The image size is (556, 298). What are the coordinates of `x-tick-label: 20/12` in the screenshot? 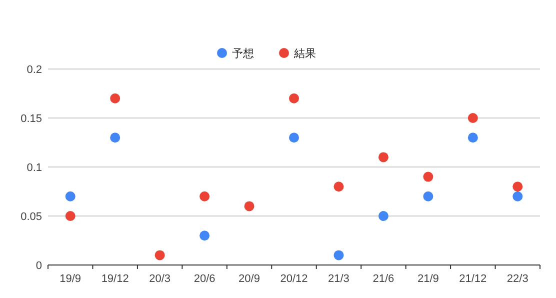 It's located at (294, 279).